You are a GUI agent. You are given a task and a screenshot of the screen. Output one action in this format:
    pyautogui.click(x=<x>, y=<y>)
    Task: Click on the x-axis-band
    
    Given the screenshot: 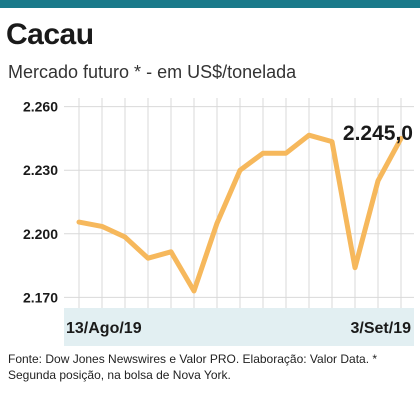 What is the action you would take?
    pyautogui.click(x=239, y=327)
    